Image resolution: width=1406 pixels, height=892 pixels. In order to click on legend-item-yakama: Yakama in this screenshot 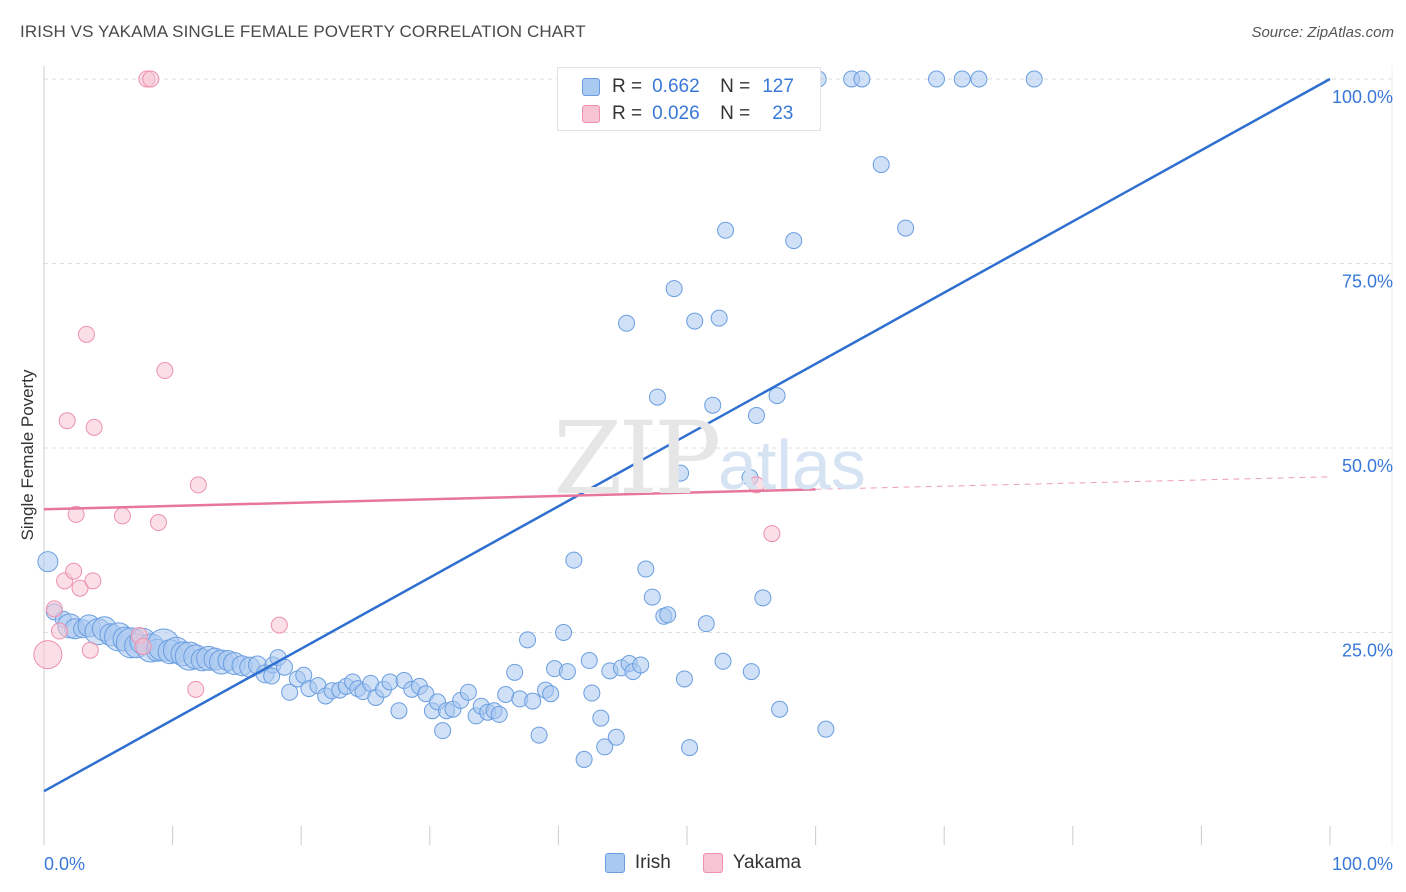, I will do `click(752, 863)`.